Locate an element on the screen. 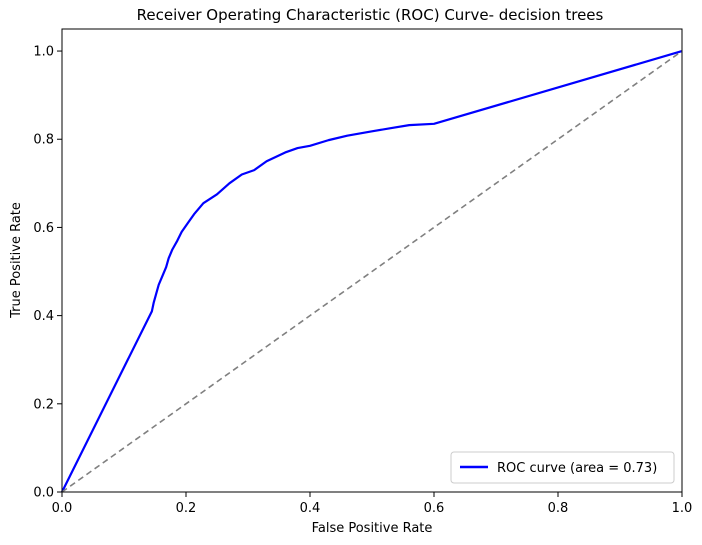 The height and width of the screenshot is (545, 702). y-tick-label: 0.2 is located at coordinates (43, 404).